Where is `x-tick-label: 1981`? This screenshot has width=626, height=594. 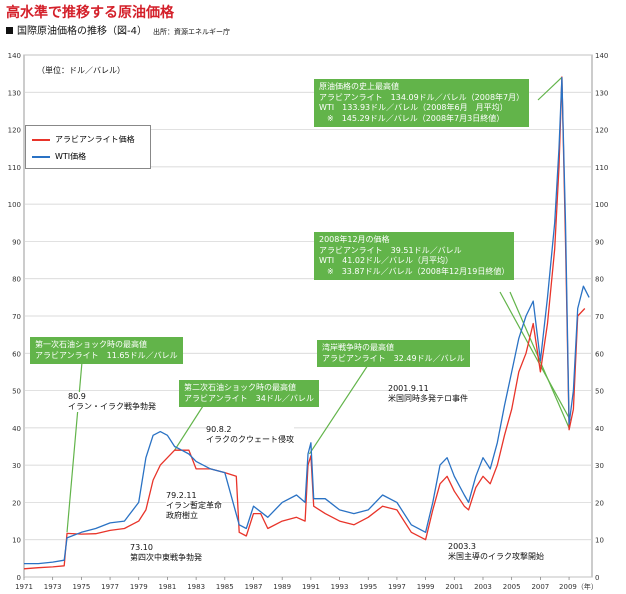 x-tick-label: 1981 is located at coordinates (168, 587).